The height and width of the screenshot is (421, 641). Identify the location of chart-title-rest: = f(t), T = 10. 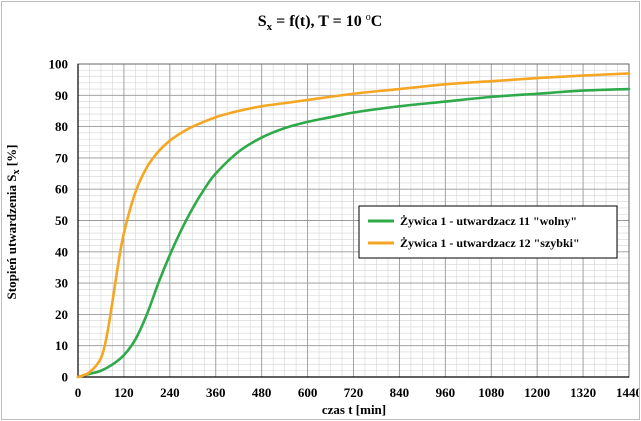
(319, 21).